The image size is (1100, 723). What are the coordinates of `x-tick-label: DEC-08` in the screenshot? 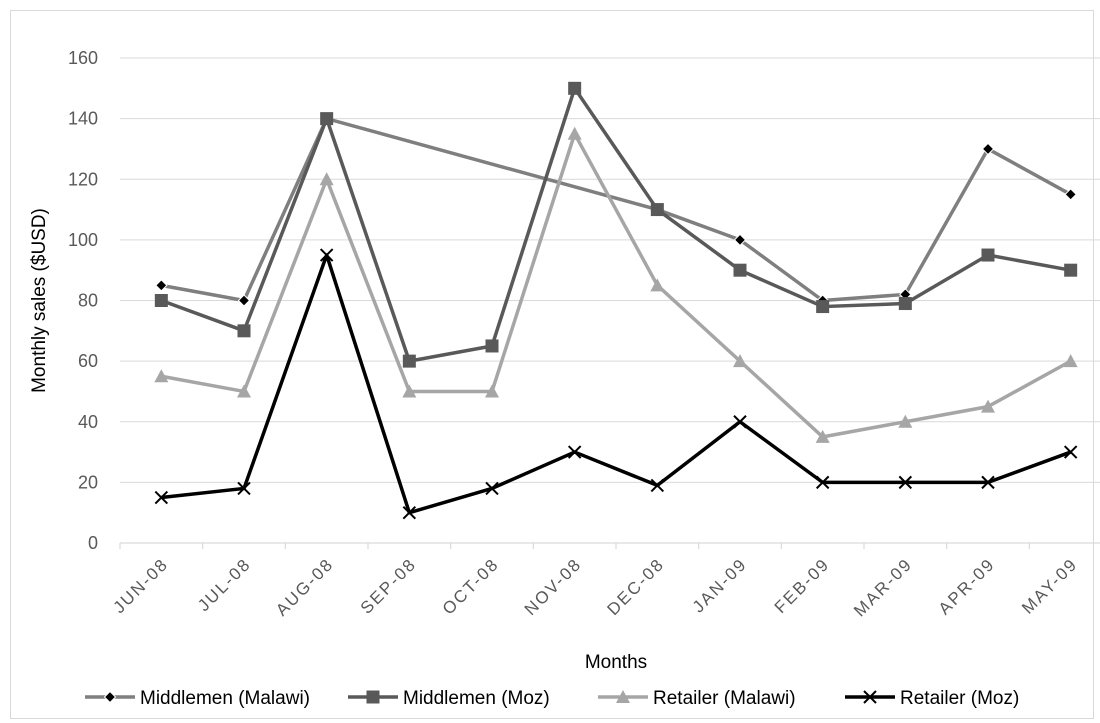 It's located at (635, 586).